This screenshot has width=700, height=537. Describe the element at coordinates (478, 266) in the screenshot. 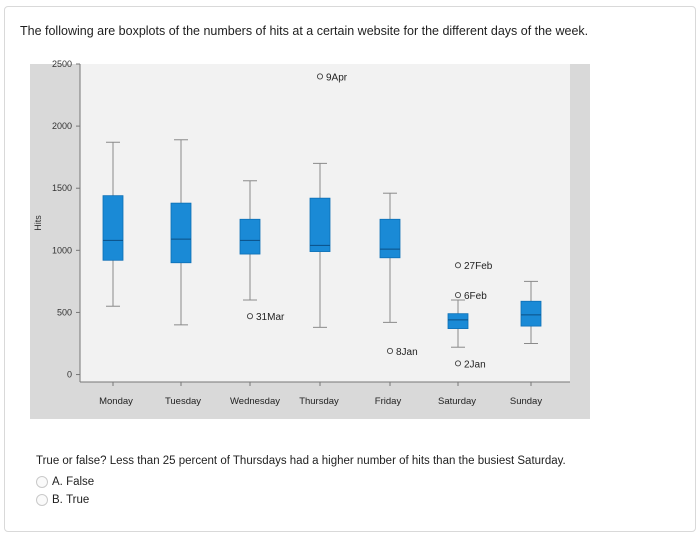

I see `outlier-label: 27Feb` at that location.